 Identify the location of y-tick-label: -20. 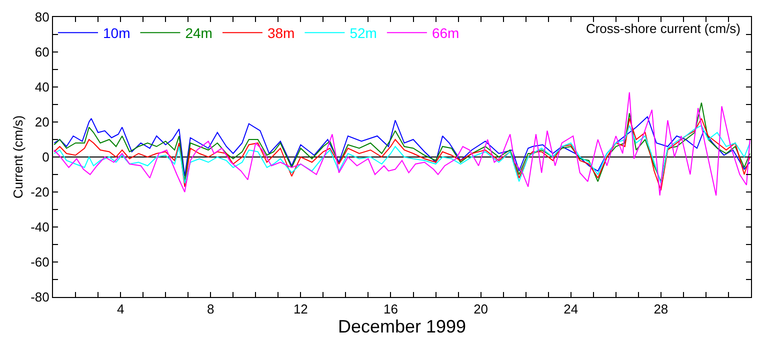
(40, 192).